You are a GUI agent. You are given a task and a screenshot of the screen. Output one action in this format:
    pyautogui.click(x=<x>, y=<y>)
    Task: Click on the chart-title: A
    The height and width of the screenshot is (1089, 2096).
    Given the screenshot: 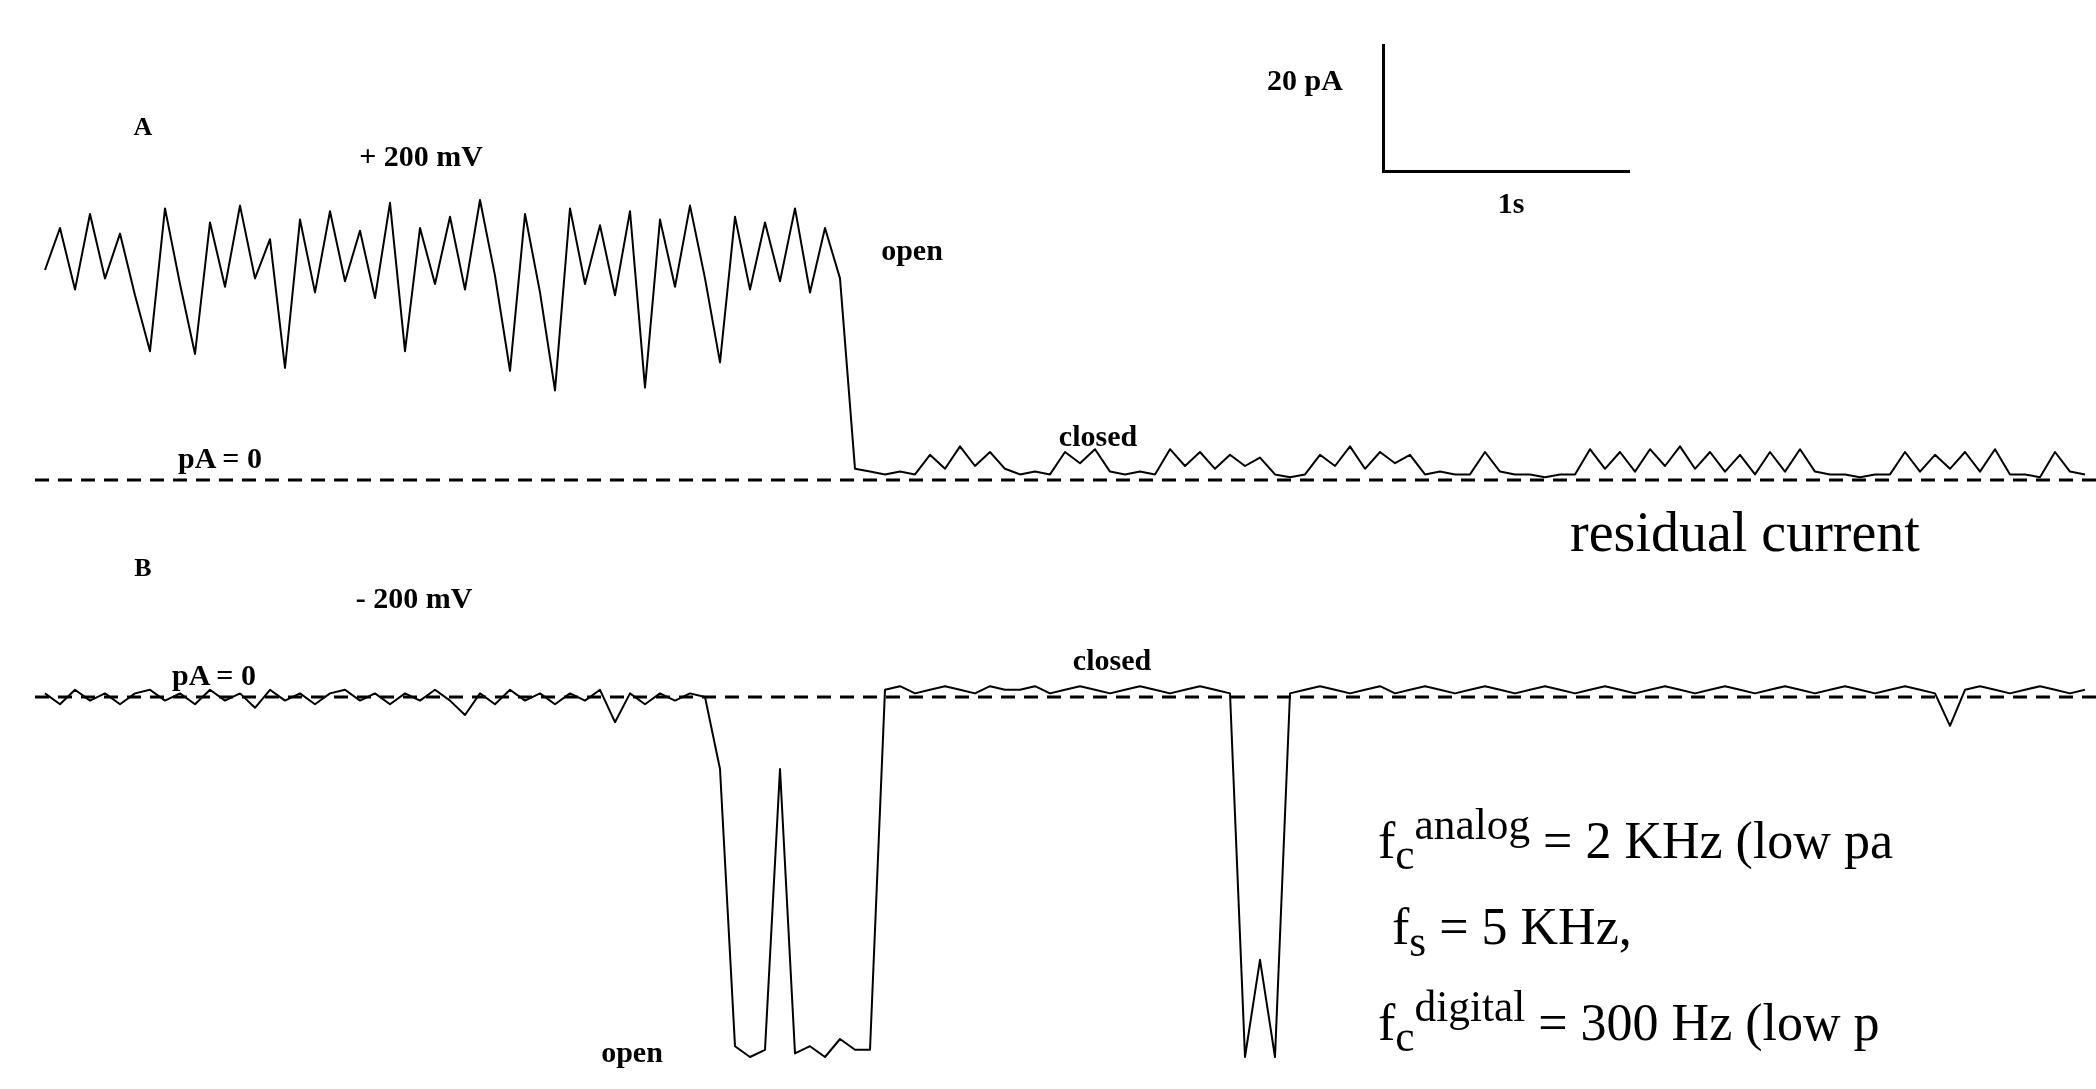 What is the action you would take?
    pyautogui.click(x=143, y=126)
    